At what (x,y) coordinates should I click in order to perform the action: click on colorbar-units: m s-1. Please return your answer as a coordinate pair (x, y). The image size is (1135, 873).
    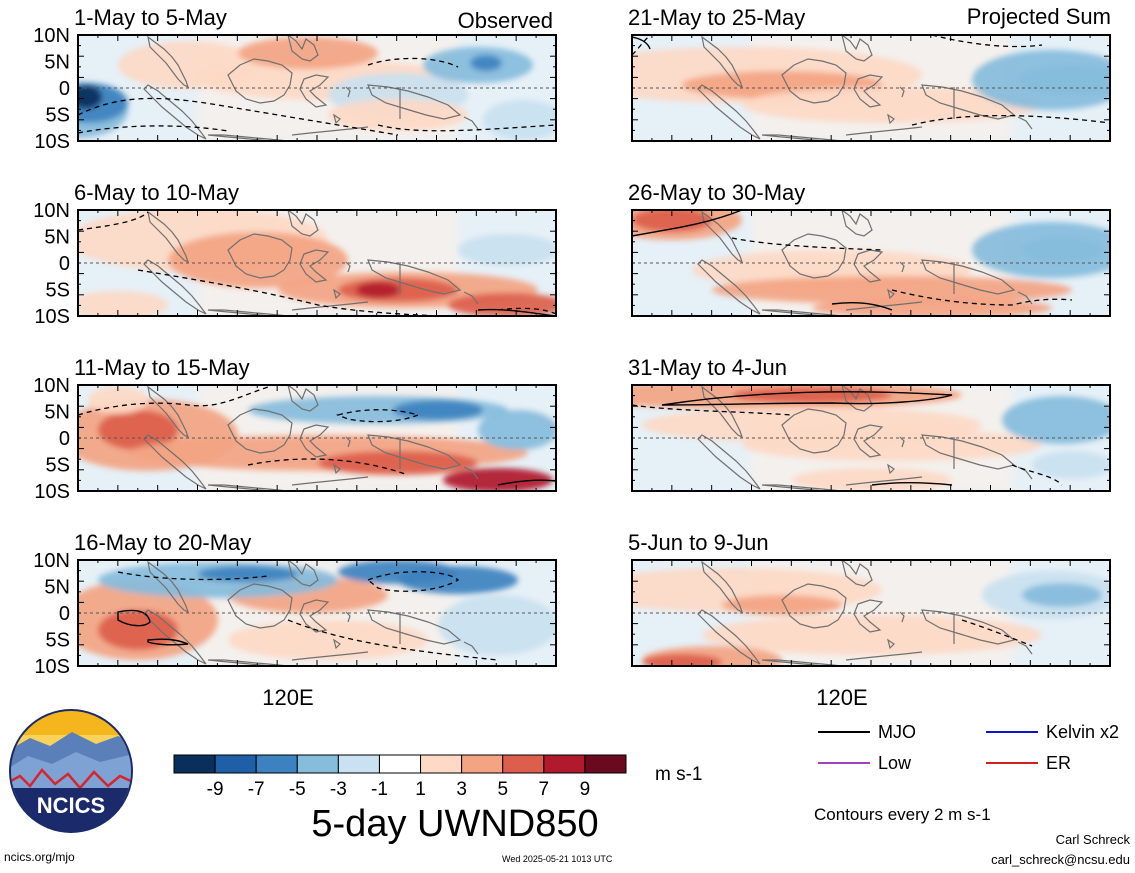
    Looking at the image, I should click on (679, 774).